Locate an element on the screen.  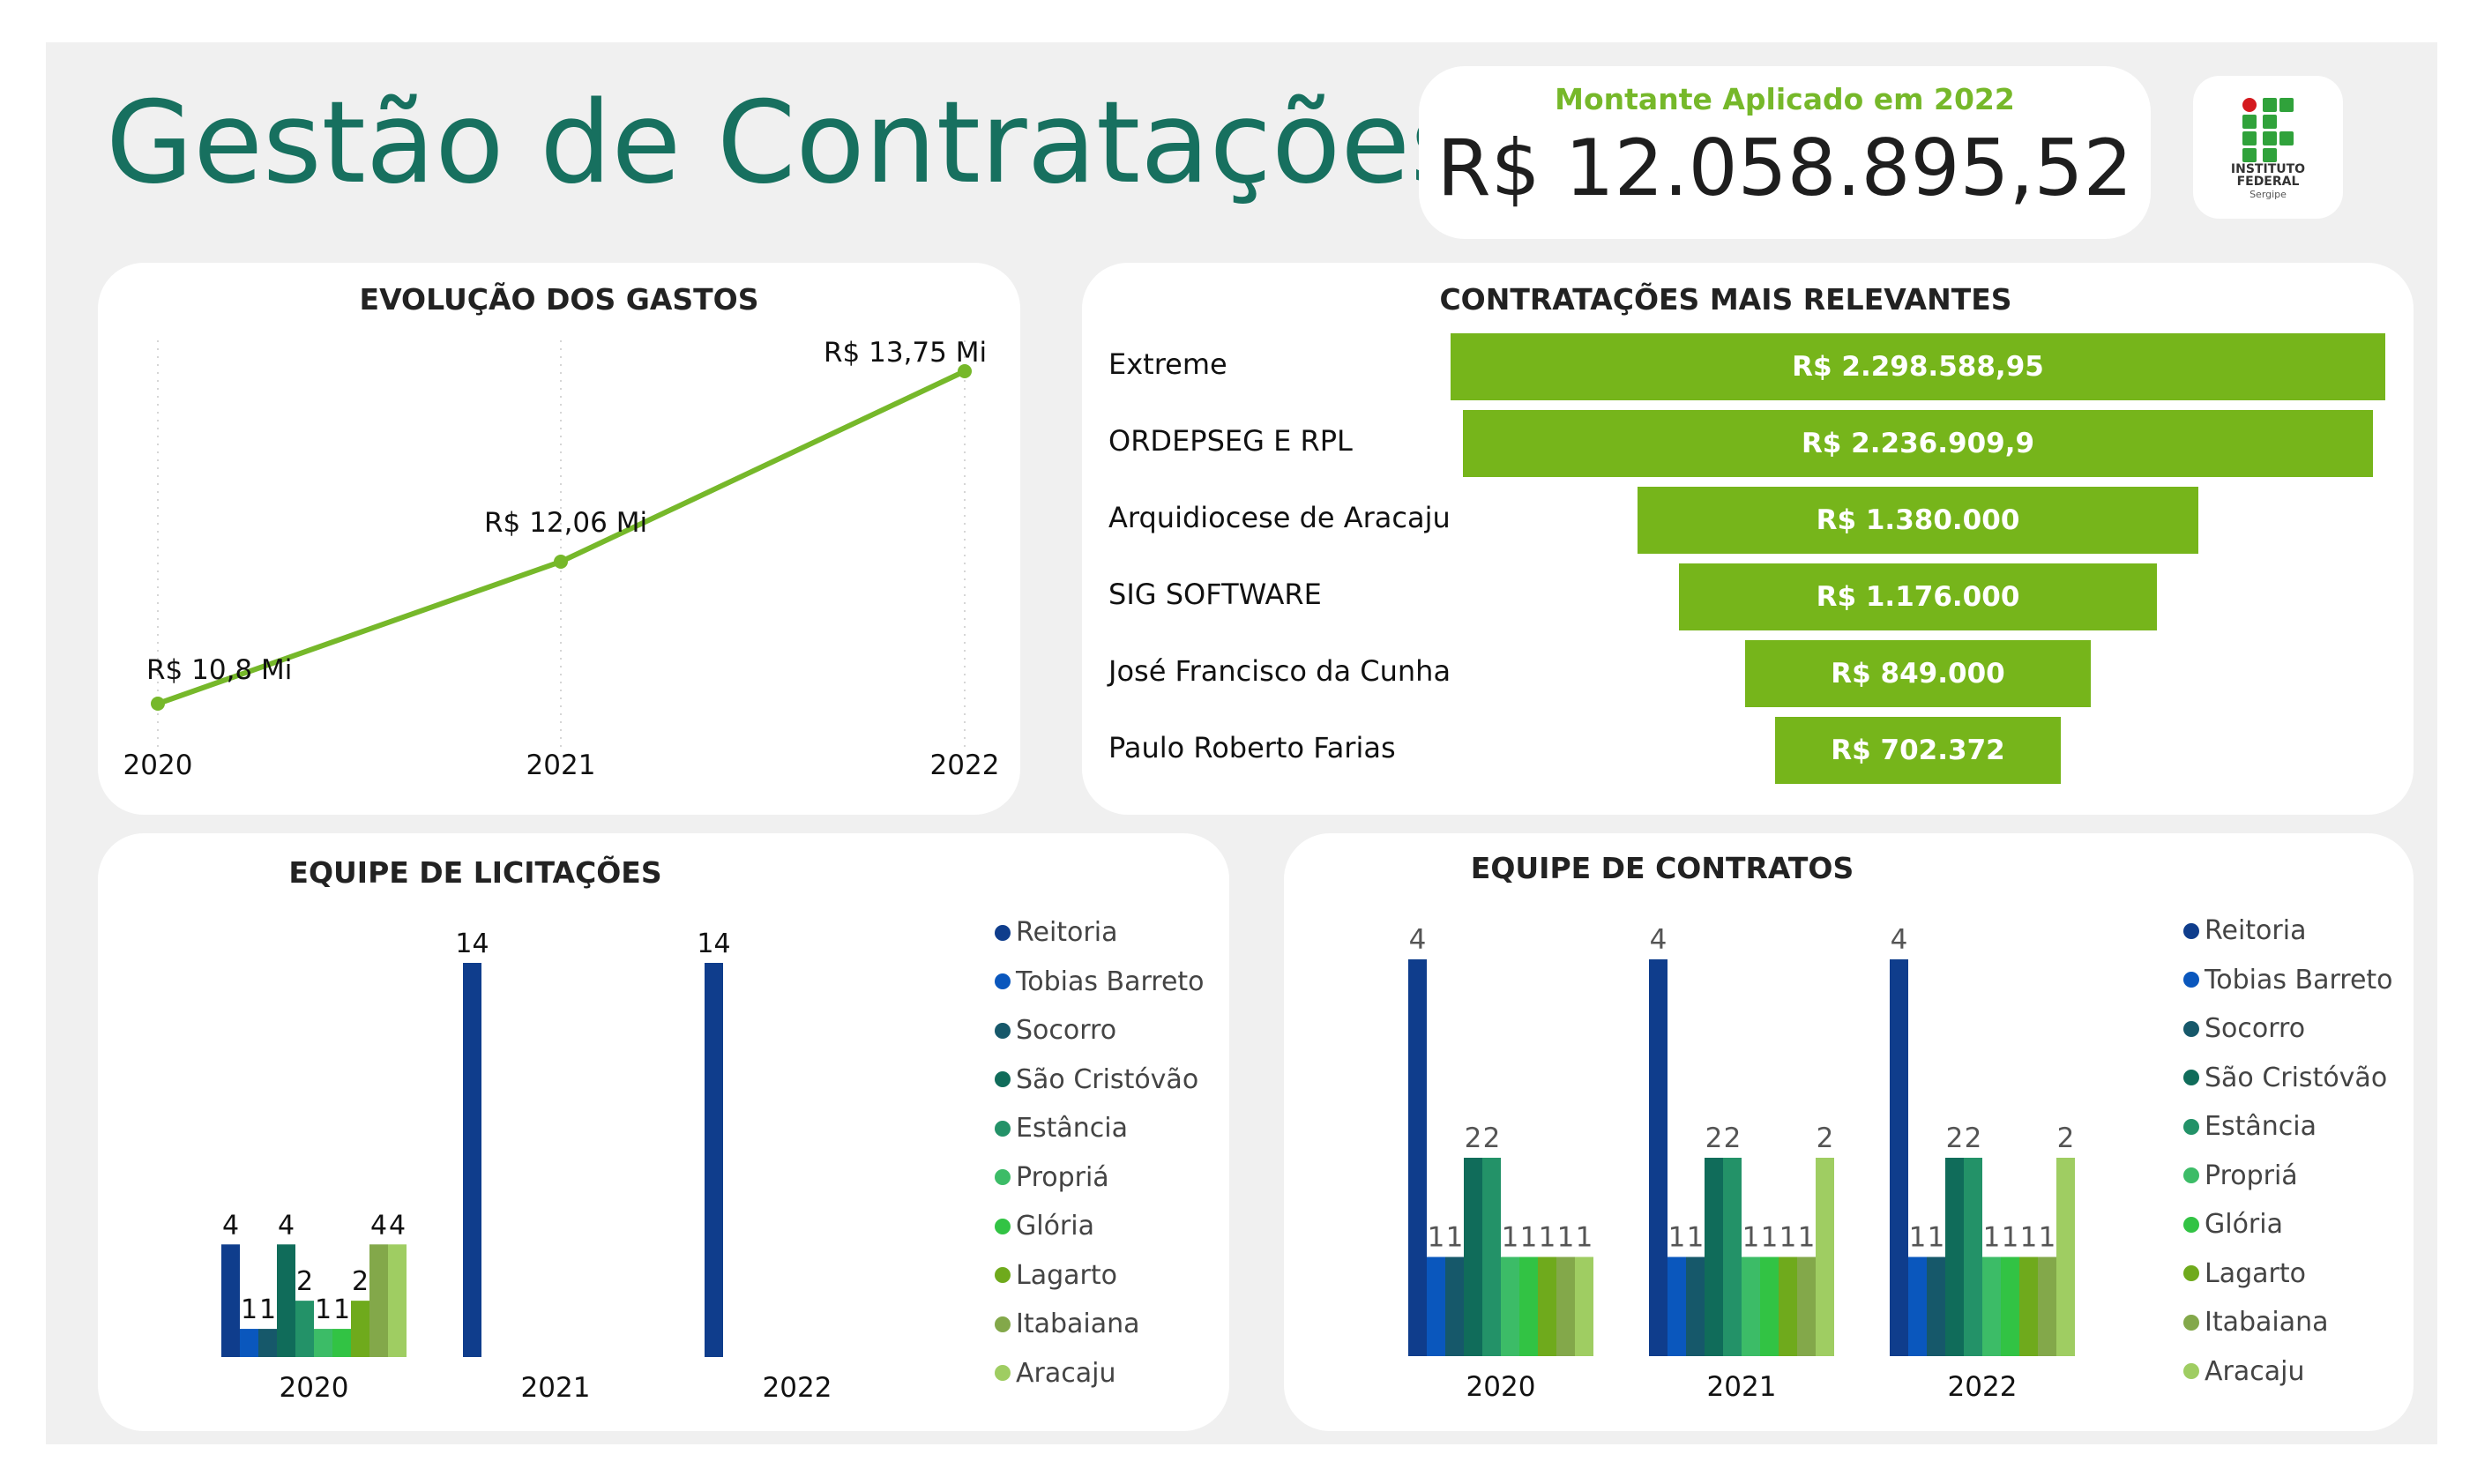
funnel-value-label: R$ 849.000 is located at coordinates (1918, 674).